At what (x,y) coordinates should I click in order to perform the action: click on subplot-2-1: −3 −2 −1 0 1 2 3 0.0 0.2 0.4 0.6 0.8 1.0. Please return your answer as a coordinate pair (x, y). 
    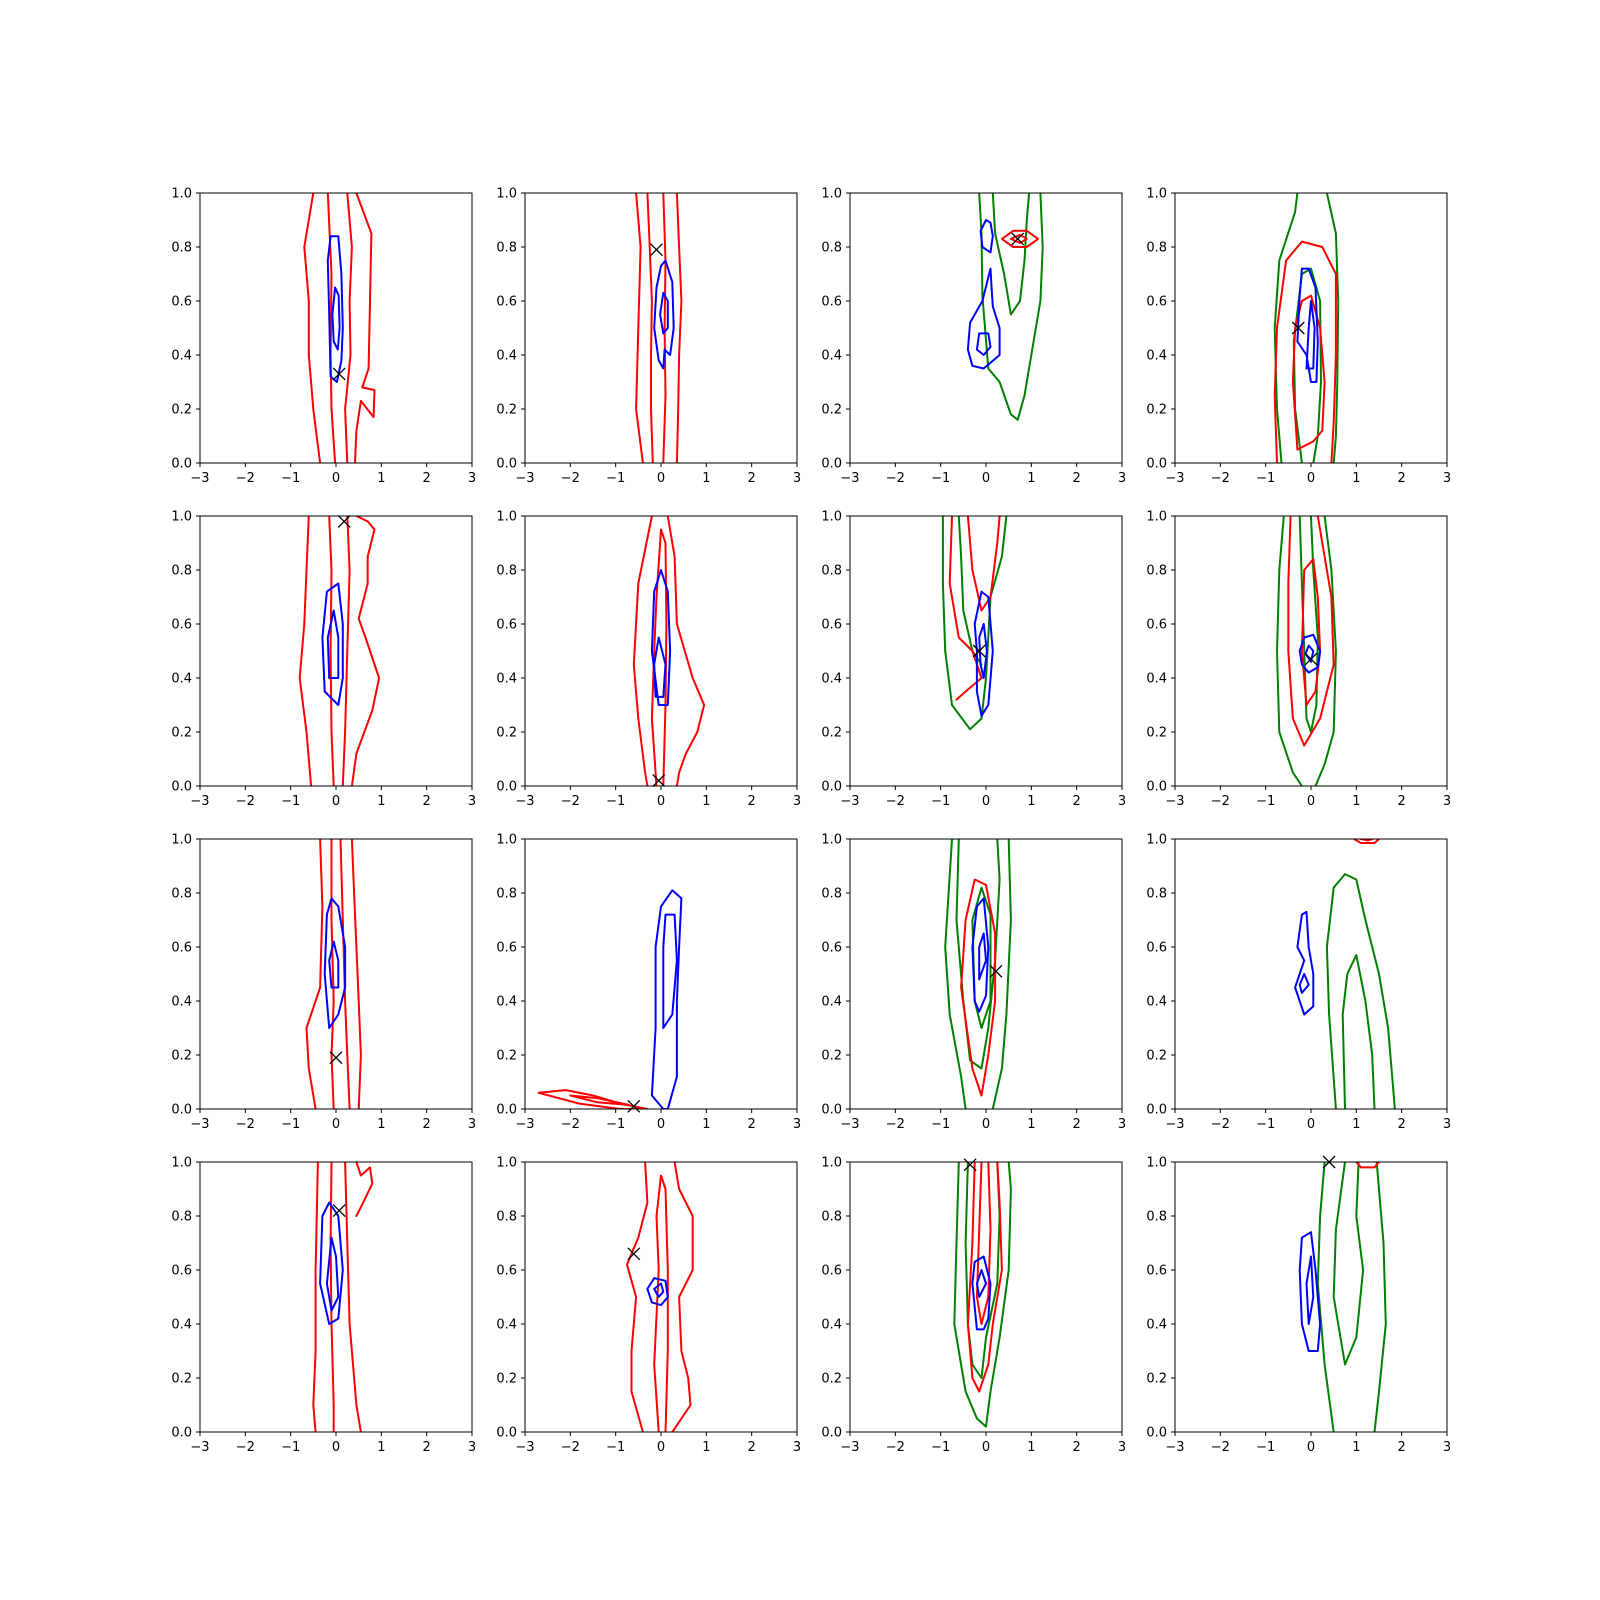
    Looking at the image, I should click on (323, 660).